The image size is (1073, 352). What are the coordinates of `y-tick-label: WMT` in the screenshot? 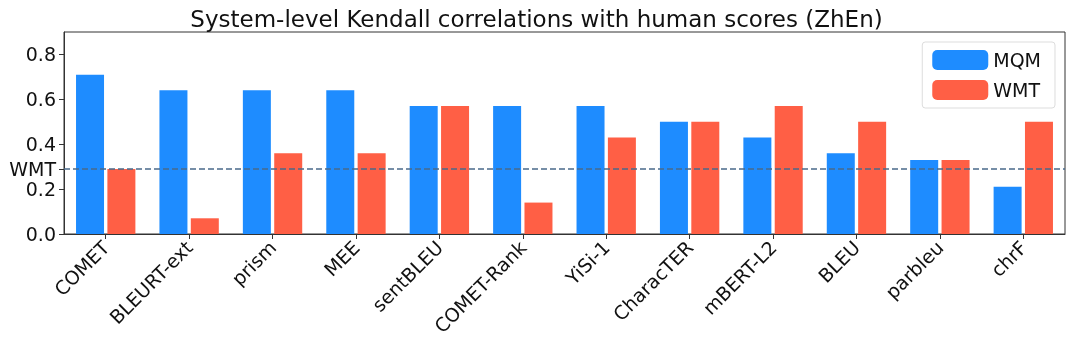 It's located at (33, 168).